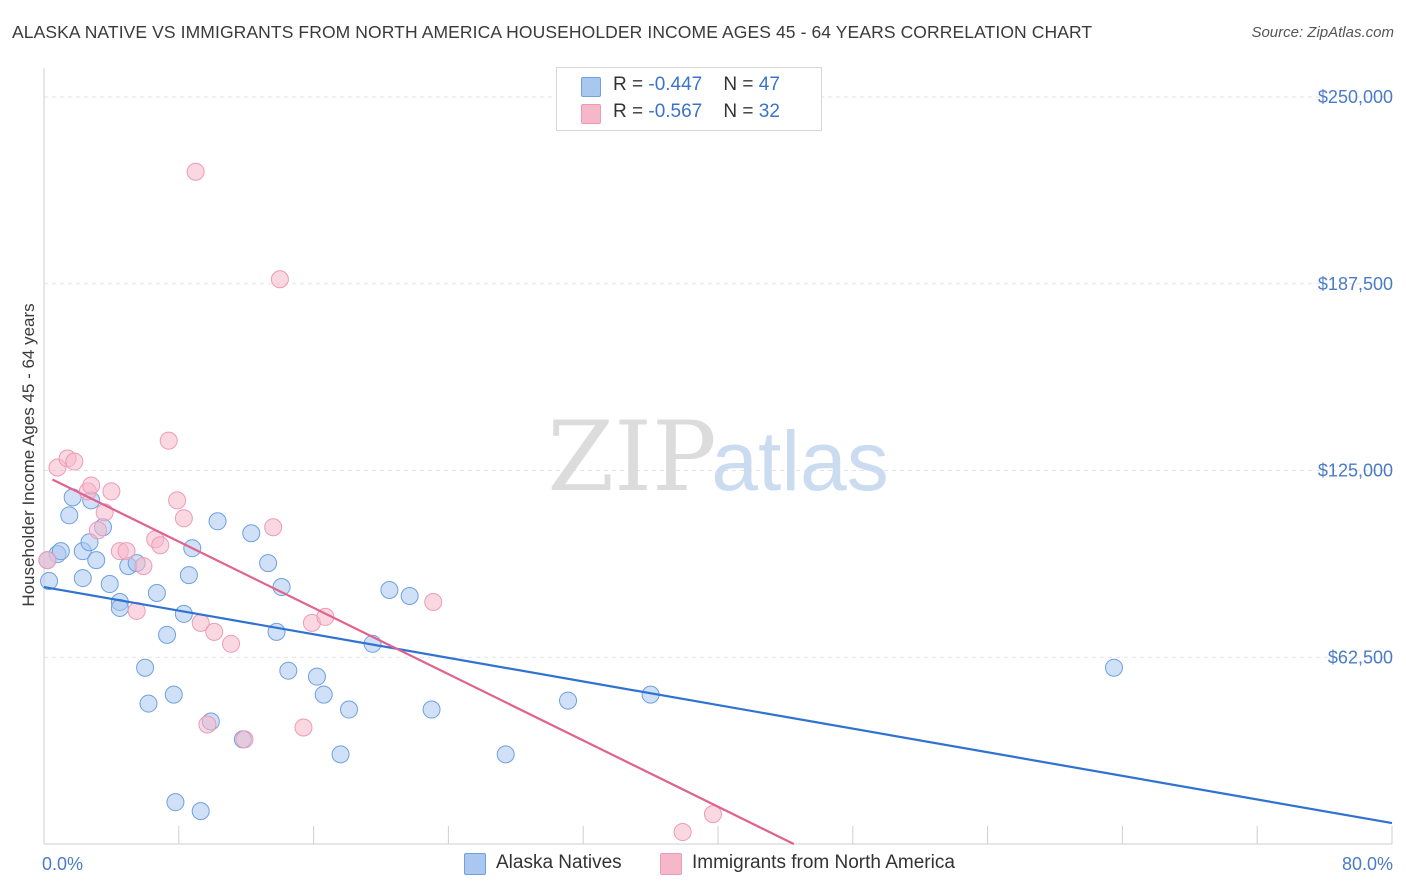 The width and height of the screenshot is (1406, 892). Describe the element at coordinates (769, 111) in the screenshot. I see `legend-n-value: 32` at that location.